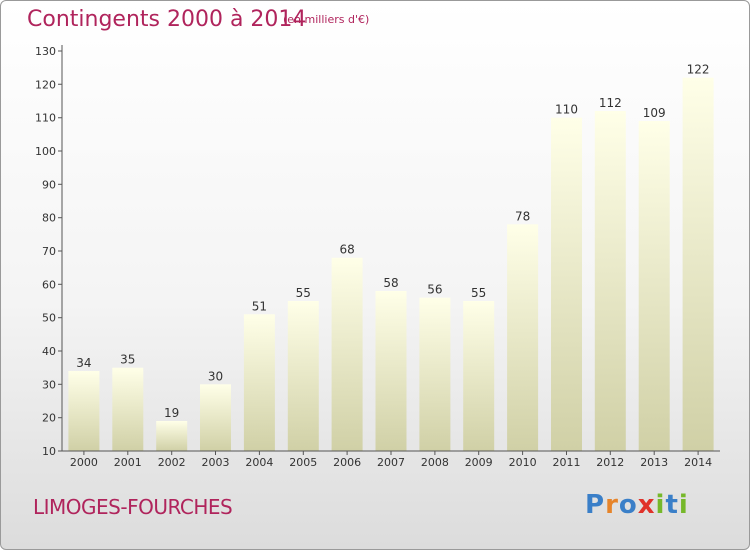  What do you see at coordinates (326, 19) in the screenshot?
I see `chart-subtitle: (en milliers d'€)` at bounding box center [326, 19].